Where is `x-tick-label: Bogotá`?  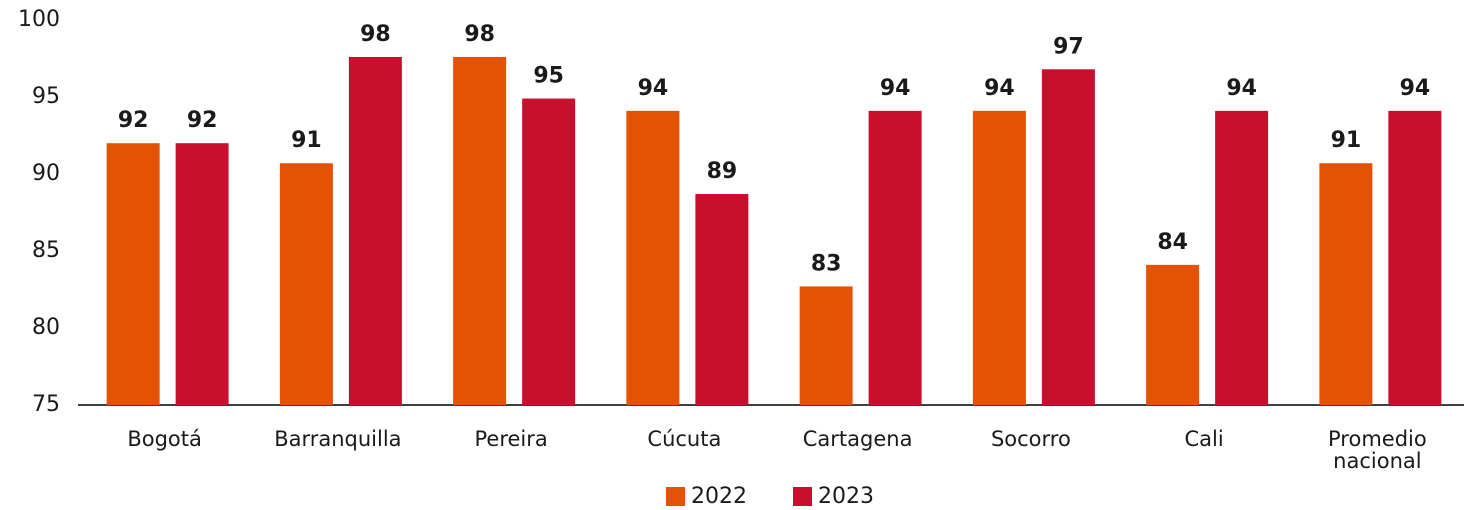 x-tick-label: Bogotá is located at coordinates (164, 439).